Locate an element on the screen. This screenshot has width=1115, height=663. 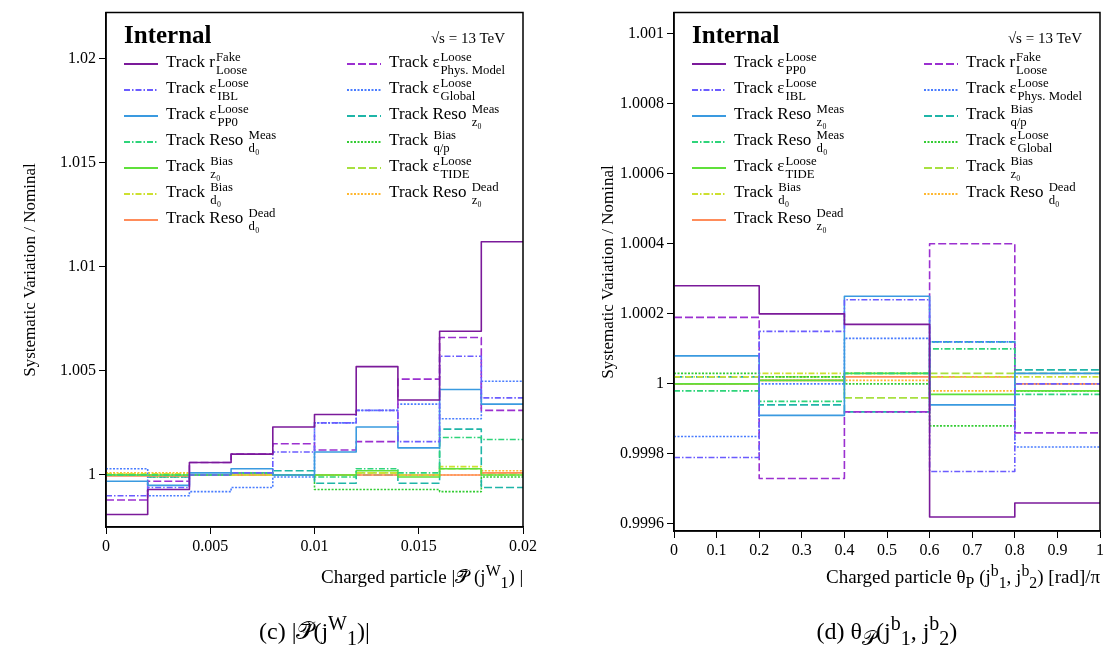
x-tick-label: 1 is located at coordinates (1100, 549).